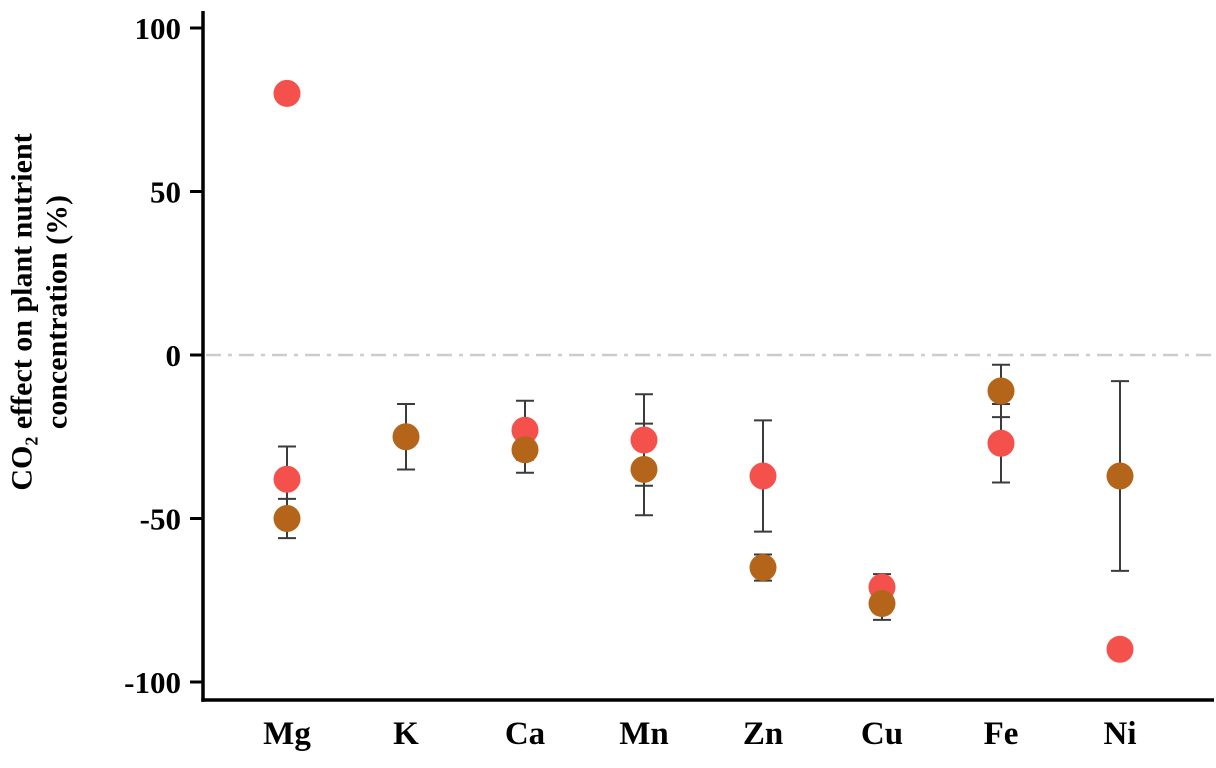 The height and width of the screenshot is (768, 1216). What do you see at coordinates (1001, 734) in the screenshot?
I see `x-category-label: Fe` at bounding box center [1001, 734].